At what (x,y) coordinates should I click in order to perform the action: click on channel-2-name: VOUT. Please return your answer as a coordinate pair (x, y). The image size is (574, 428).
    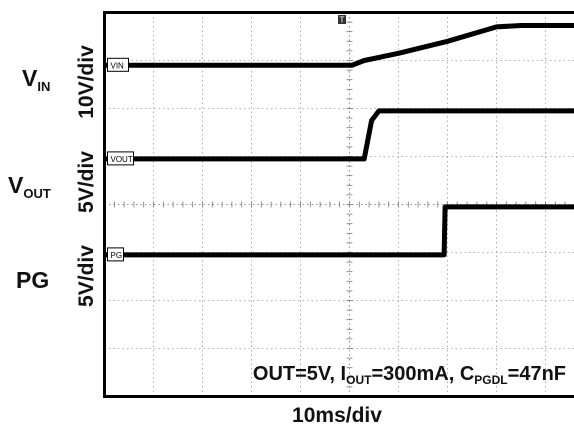
    Looking at the image, I should click on (29, 186).